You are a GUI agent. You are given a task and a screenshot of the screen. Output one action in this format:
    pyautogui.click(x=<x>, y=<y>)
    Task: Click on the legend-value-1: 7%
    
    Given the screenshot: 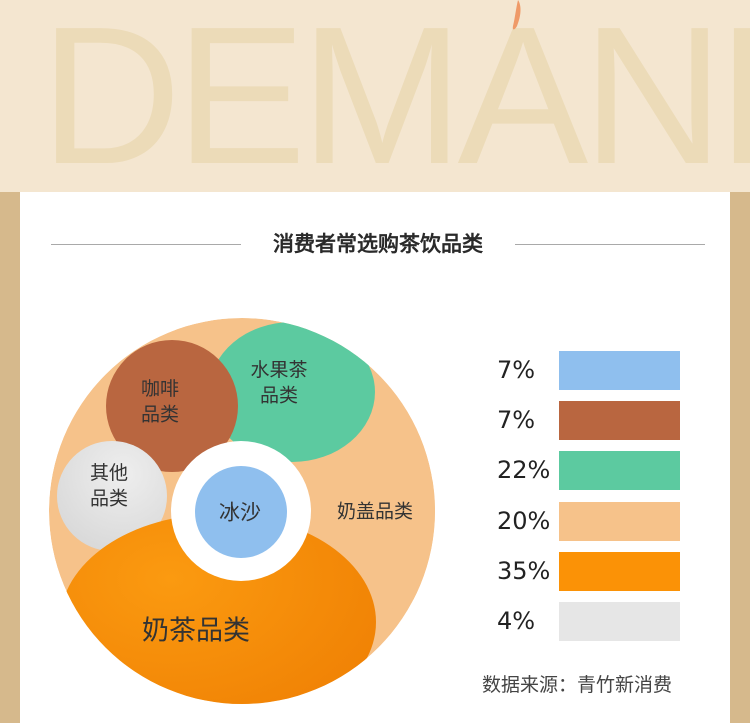 What is the action you would take?
    pyautogui.click(x=516, y=420)
    